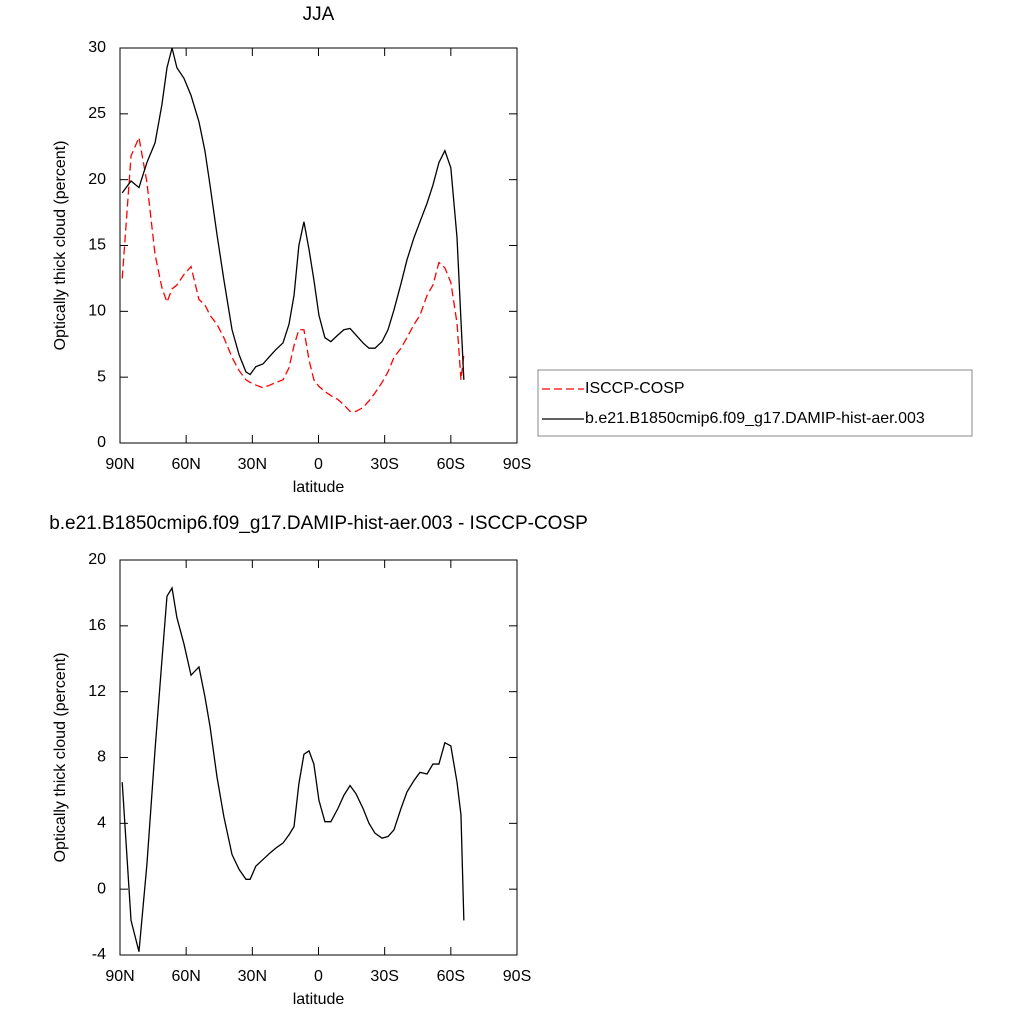 The image size is (1024, 1024). What do you see at coordinates (97, 691) in the screenshot?
I see `y-tick-label: 12` at bounding box center [97, 691].